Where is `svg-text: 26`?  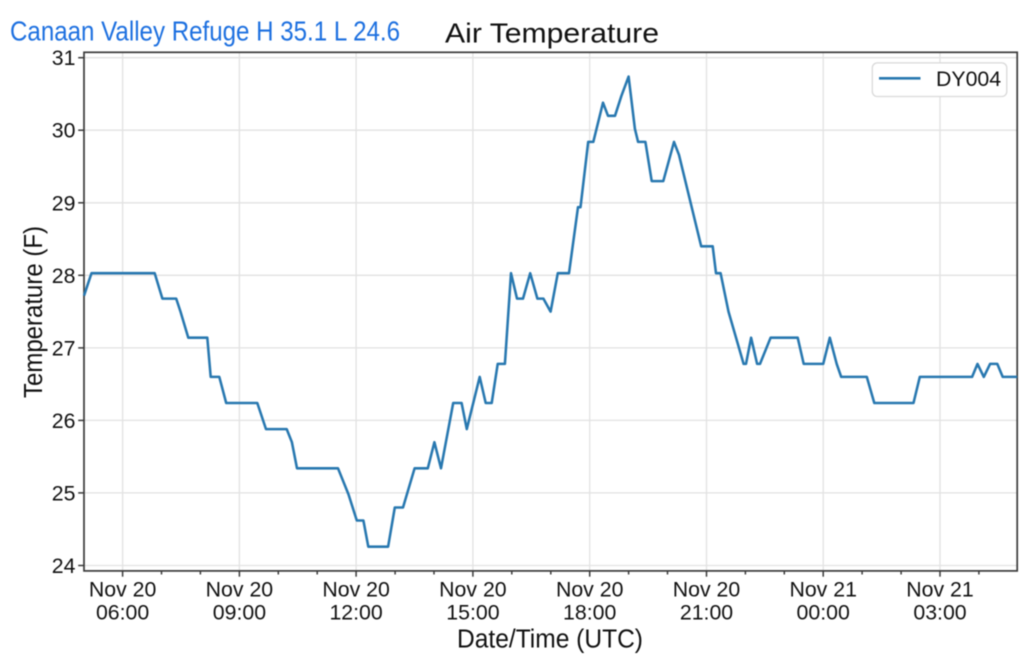
svg-text: 26 is located at coordinates (64, 421).